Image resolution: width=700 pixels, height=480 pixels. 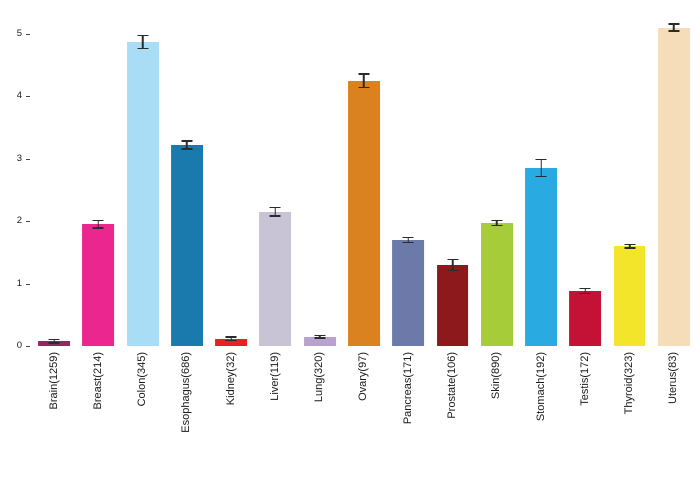 I want to click on bar-stomach, so click(x=541, y=257).